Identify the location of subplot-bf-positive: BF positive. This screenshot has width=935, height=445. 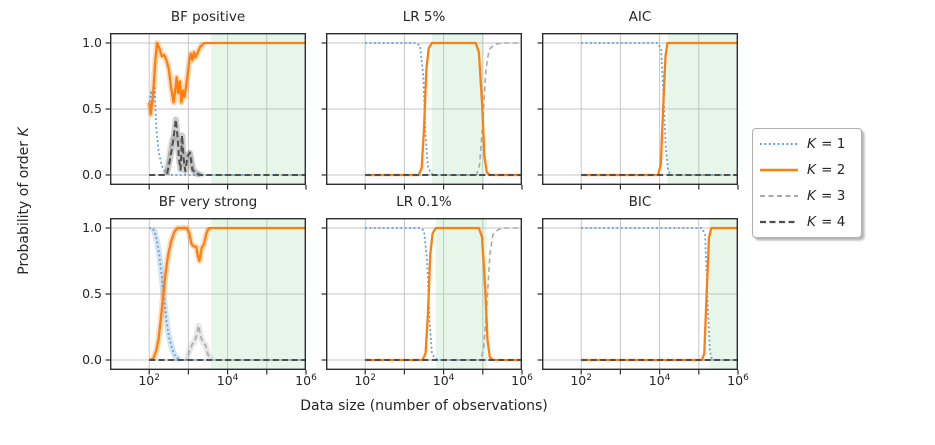
(206, 99).